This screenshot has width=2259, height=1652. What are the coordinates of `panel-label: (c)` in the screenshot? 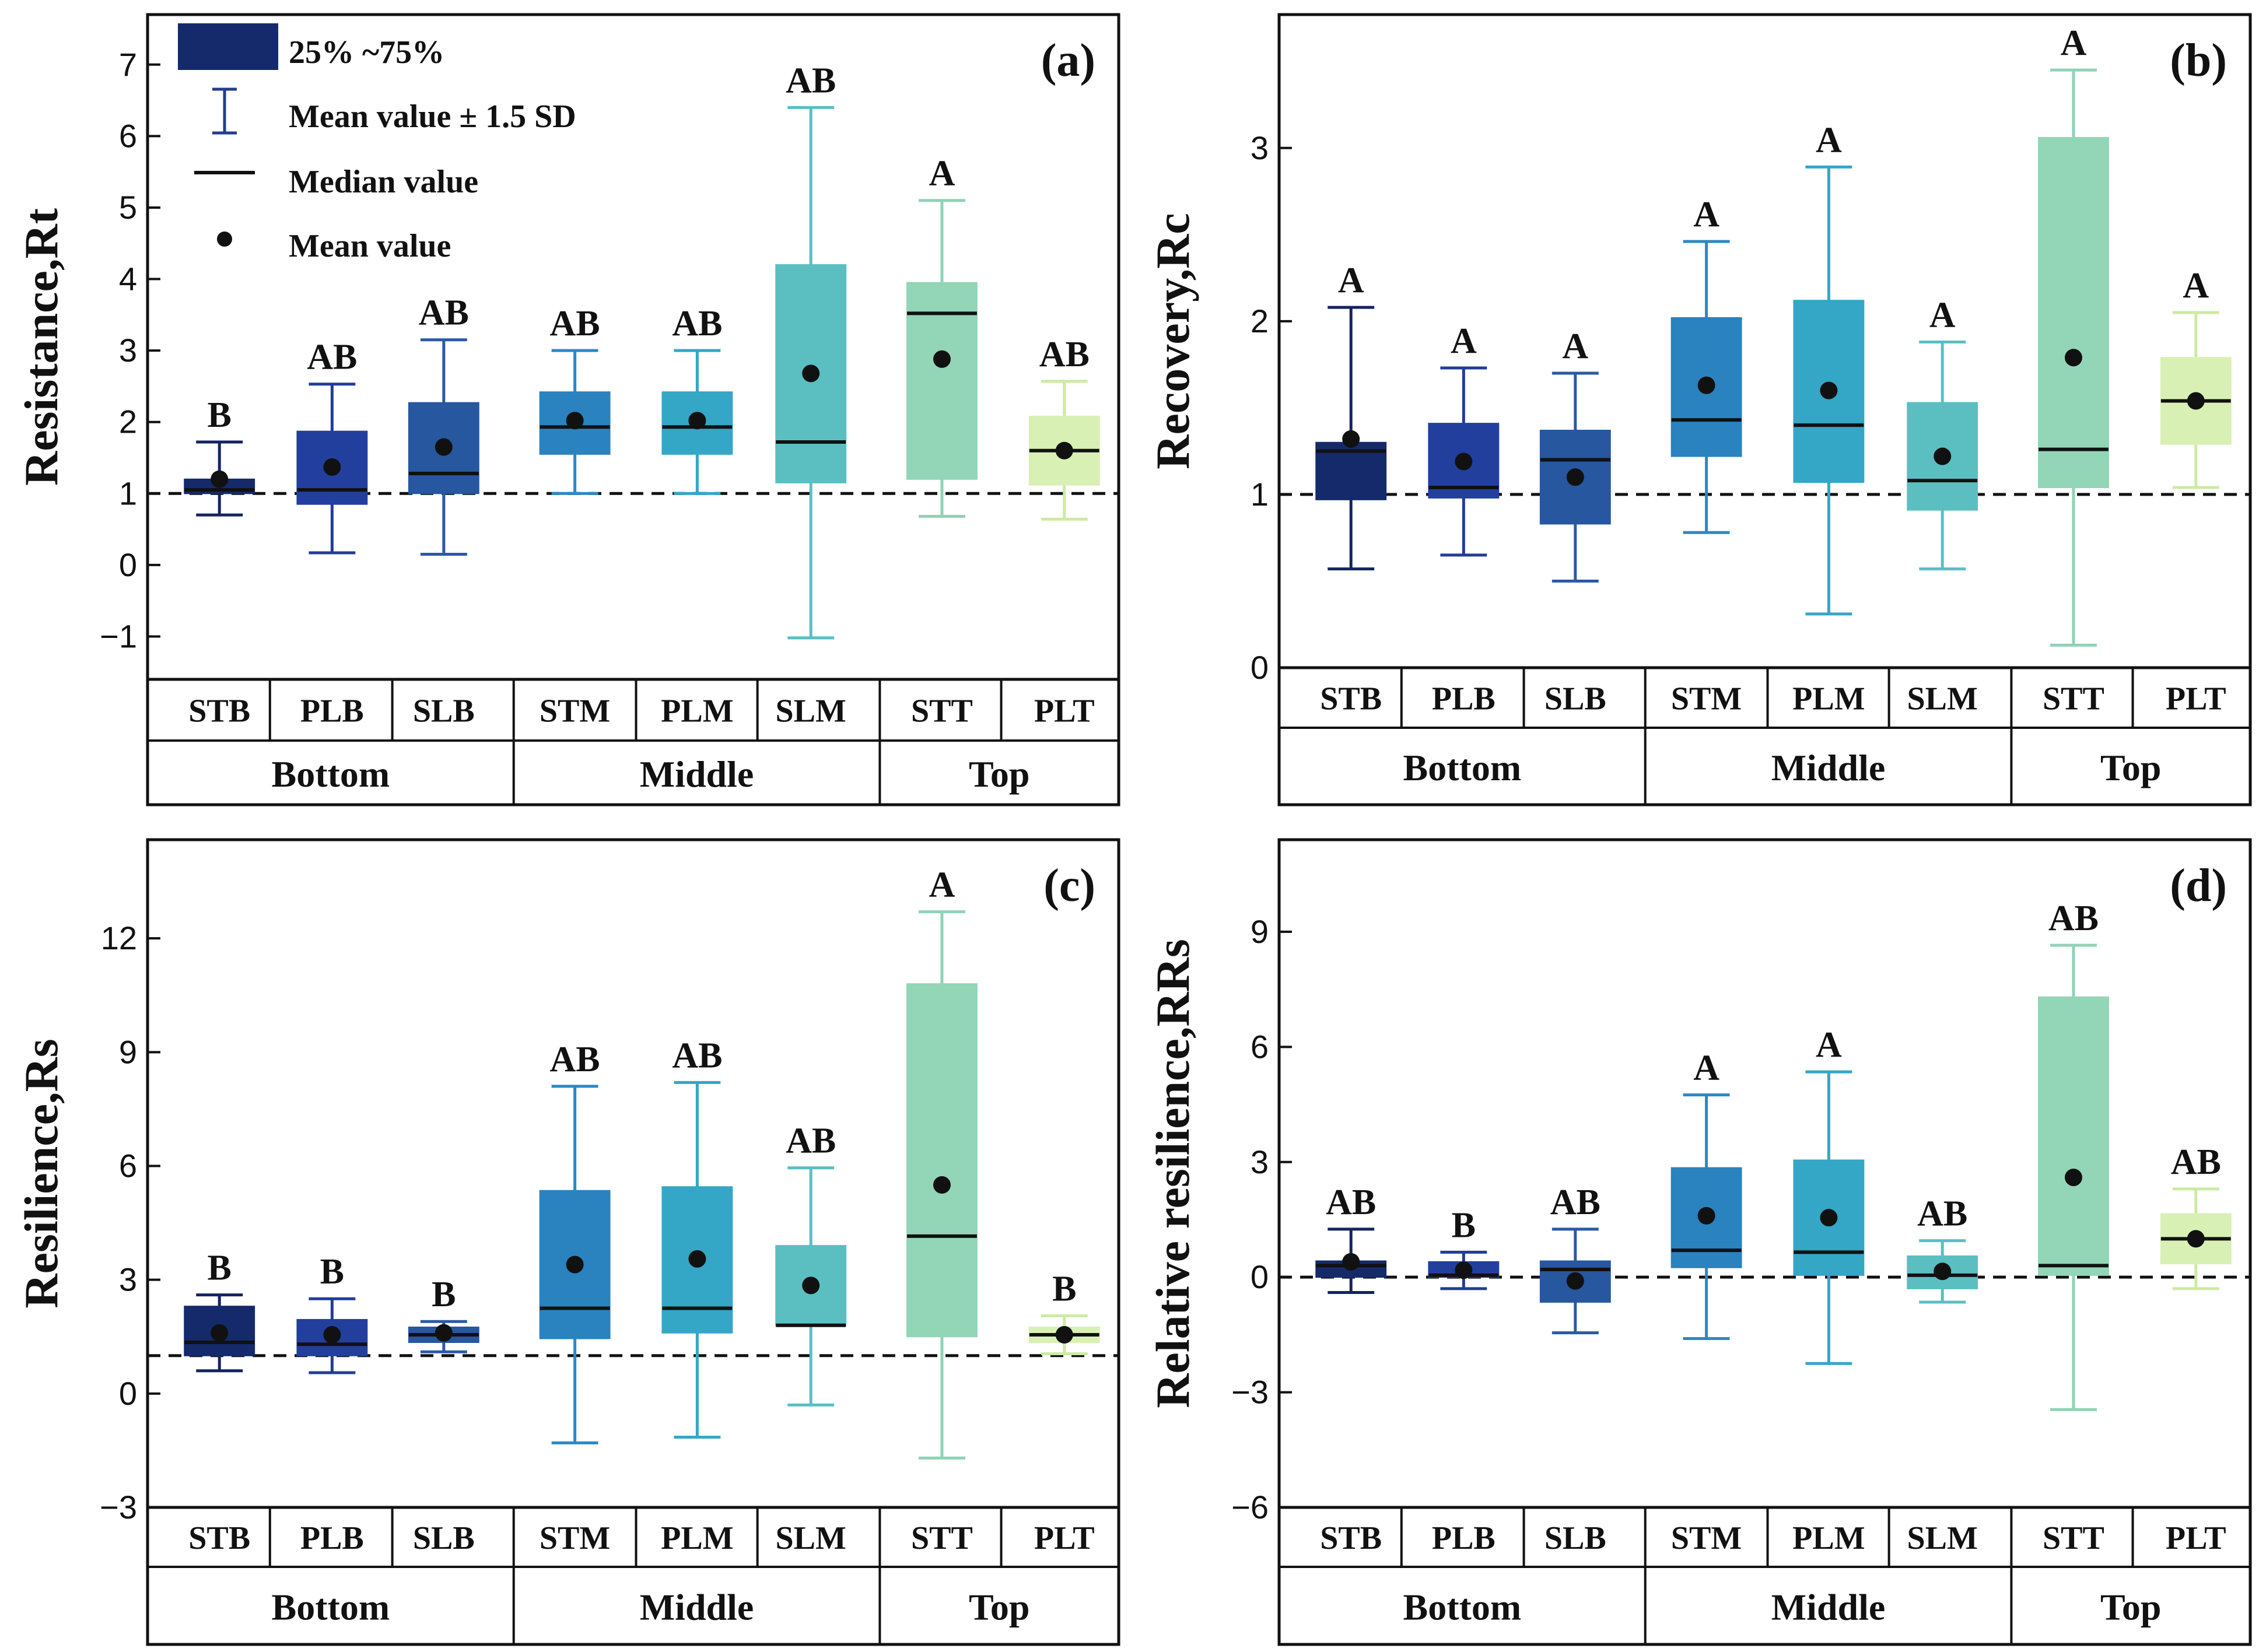 It's located at (1069, 885).